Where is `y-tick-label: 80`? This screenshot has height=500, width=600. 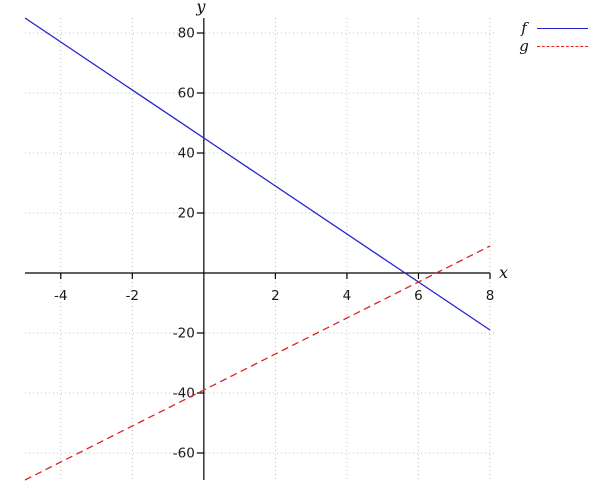 y-tick-label: 80 is located at coordinates (186, 34).